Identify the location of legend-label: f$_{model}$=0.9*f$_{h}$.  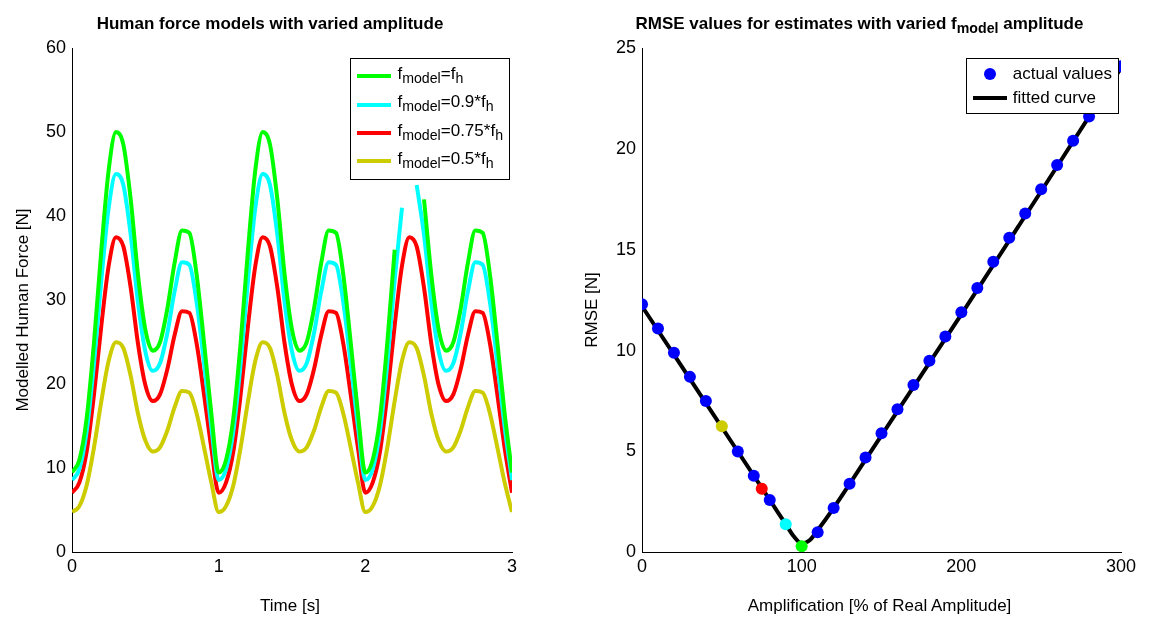
(445, 104).